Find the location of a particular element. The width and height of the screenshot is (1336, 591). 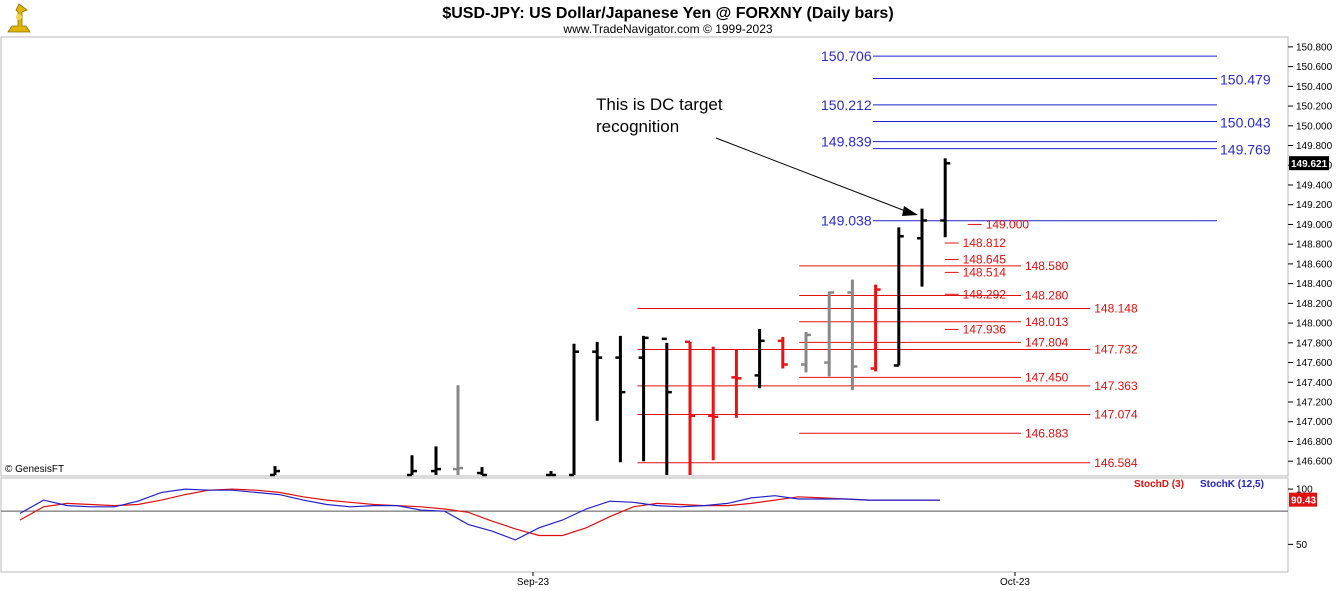

red-level-label: 148.013 is located at coordinates (1047, 322).